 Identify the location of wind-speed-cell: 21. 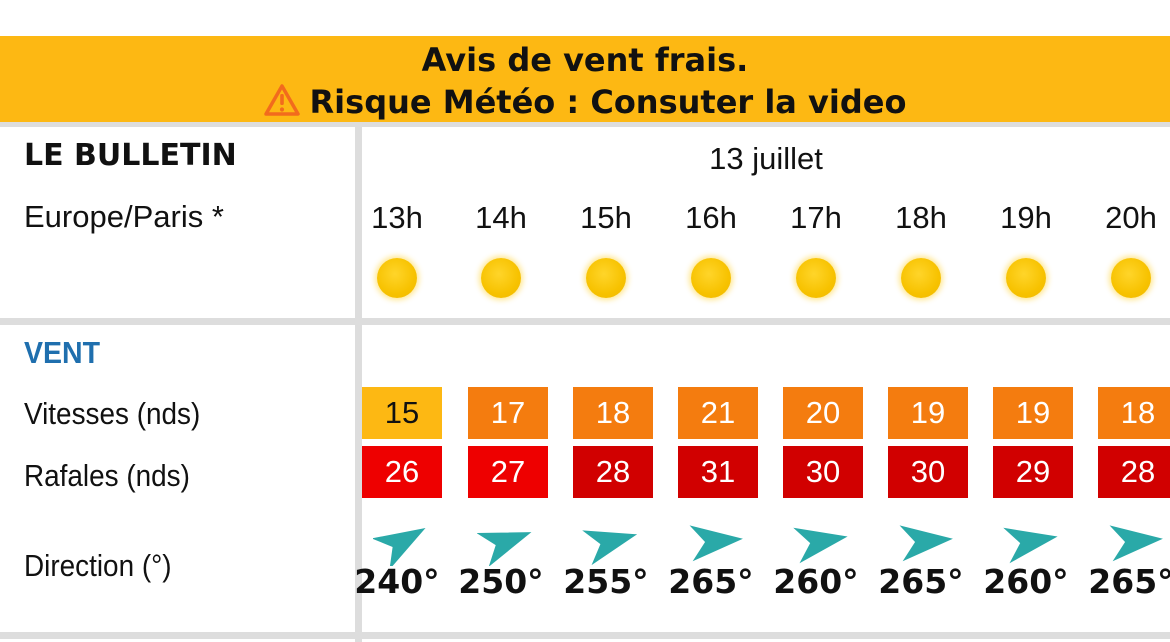
(718, 413).